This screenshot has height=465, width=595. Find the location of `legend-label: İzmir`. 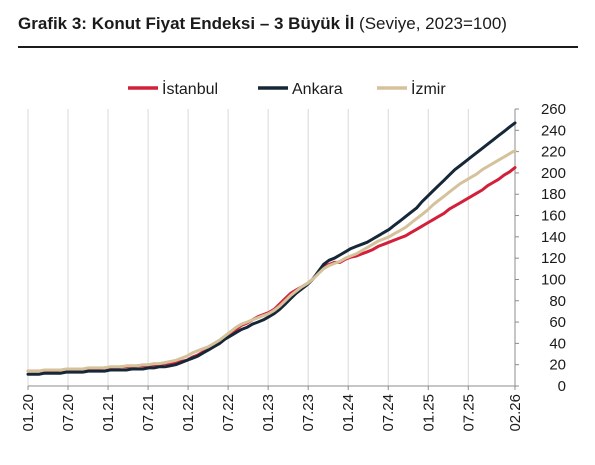

legend-label: İzmir is located at coordinates (428, 88).